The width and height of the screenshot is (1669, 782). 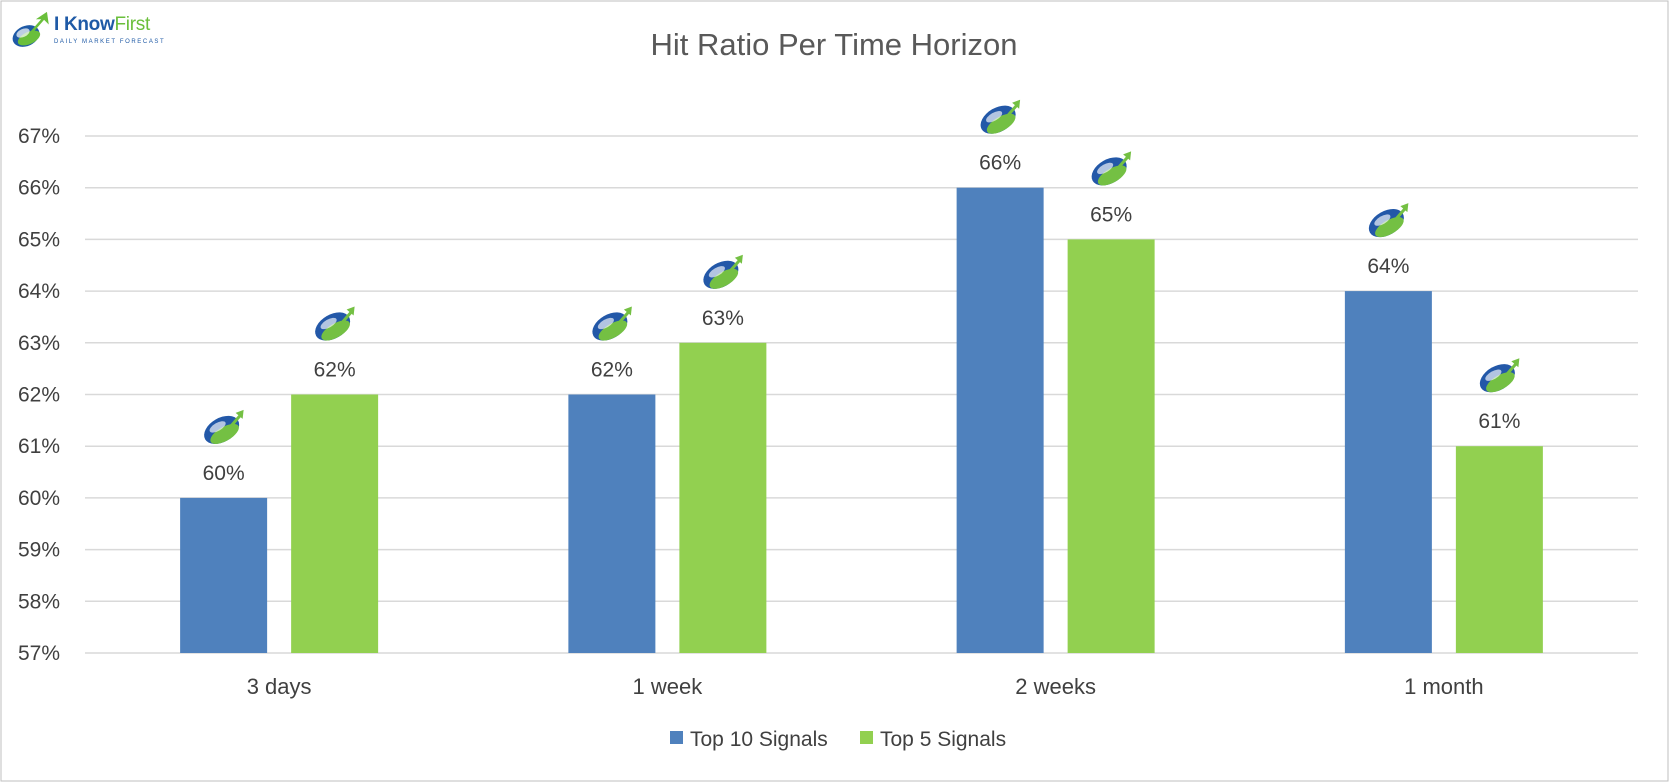 I want to click on x-tick-label: 1 week, so click(x=668, y=686).